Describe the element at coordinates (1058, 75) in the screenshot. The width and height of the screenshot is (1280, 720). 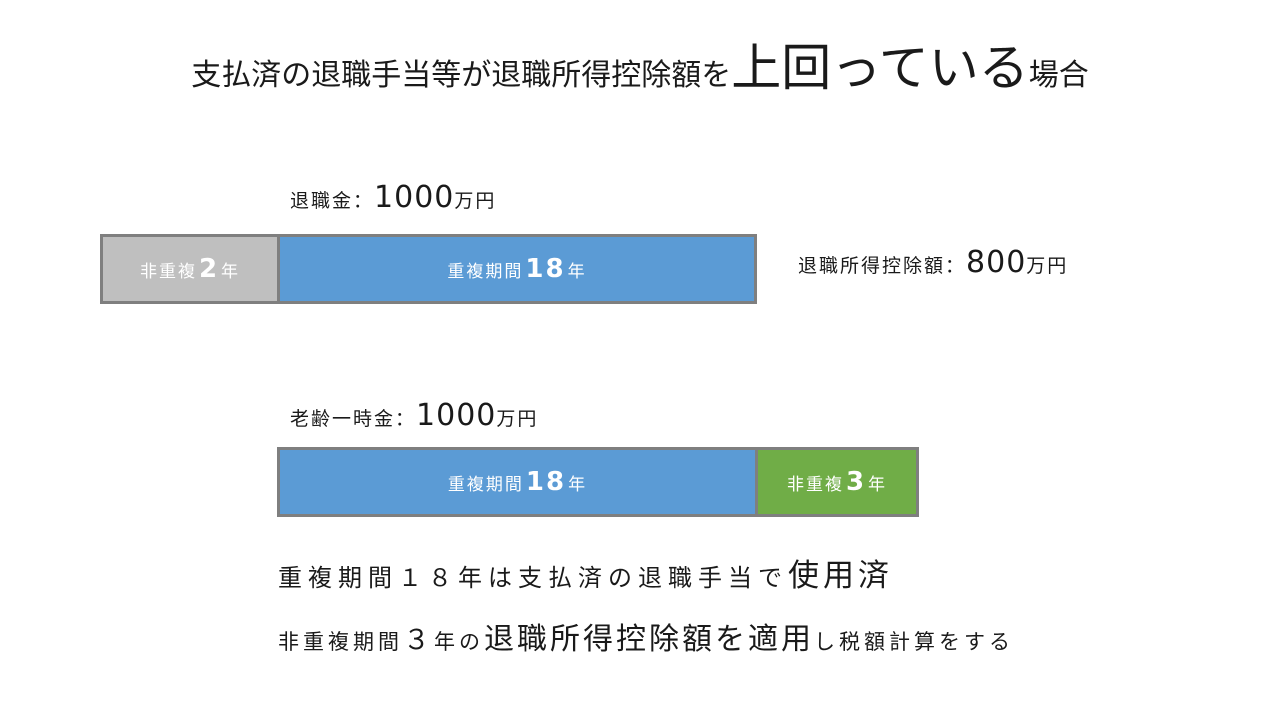
I see `title-part2: 場合` at that location.